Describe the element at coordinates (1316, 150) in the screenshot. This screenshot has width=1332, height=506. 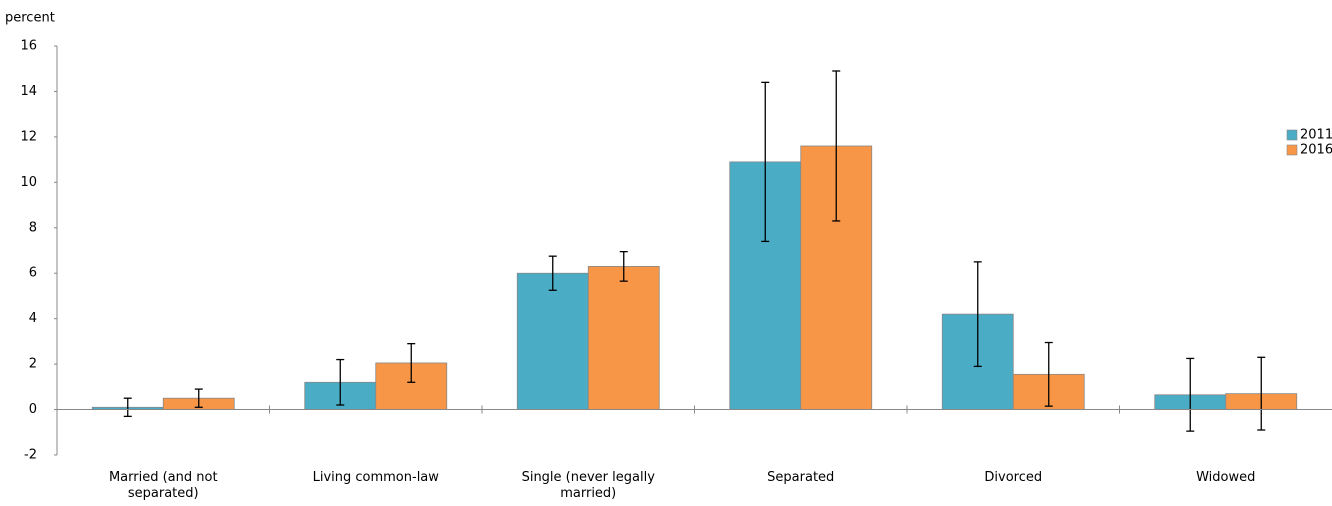
I see `legend-label: 2016` at that location.